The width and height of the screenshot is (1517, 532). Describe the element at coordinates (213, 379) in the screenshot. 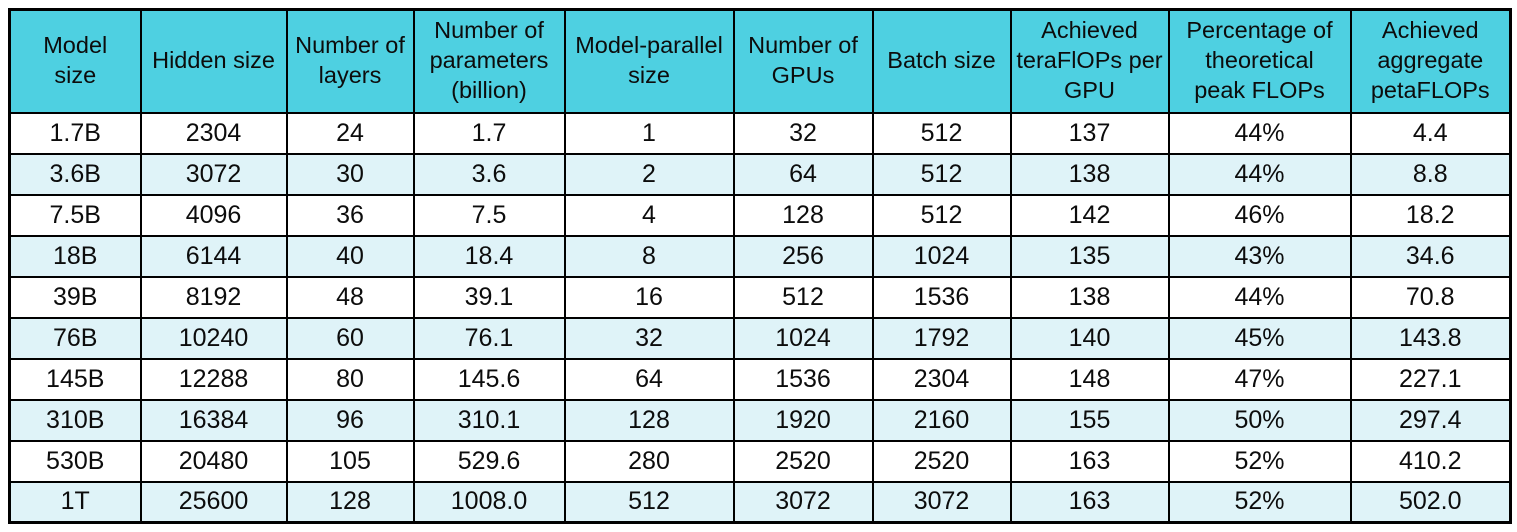

I see `cell-hidden-size: 12288` at that location.